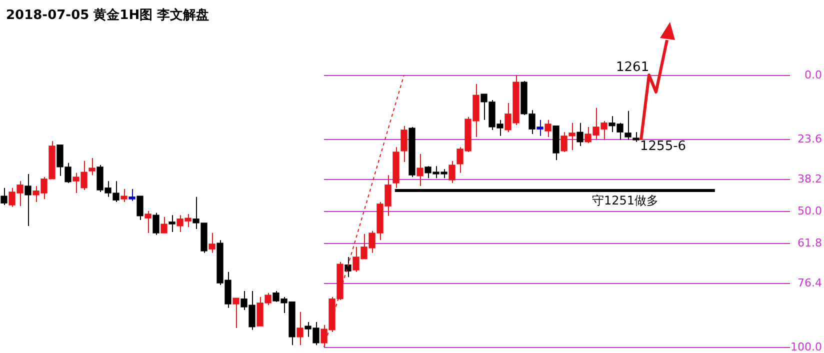 Image resolution: width=824 pixels, height=353 pixels. I want to click on text: 38.2, so click(810, 179).